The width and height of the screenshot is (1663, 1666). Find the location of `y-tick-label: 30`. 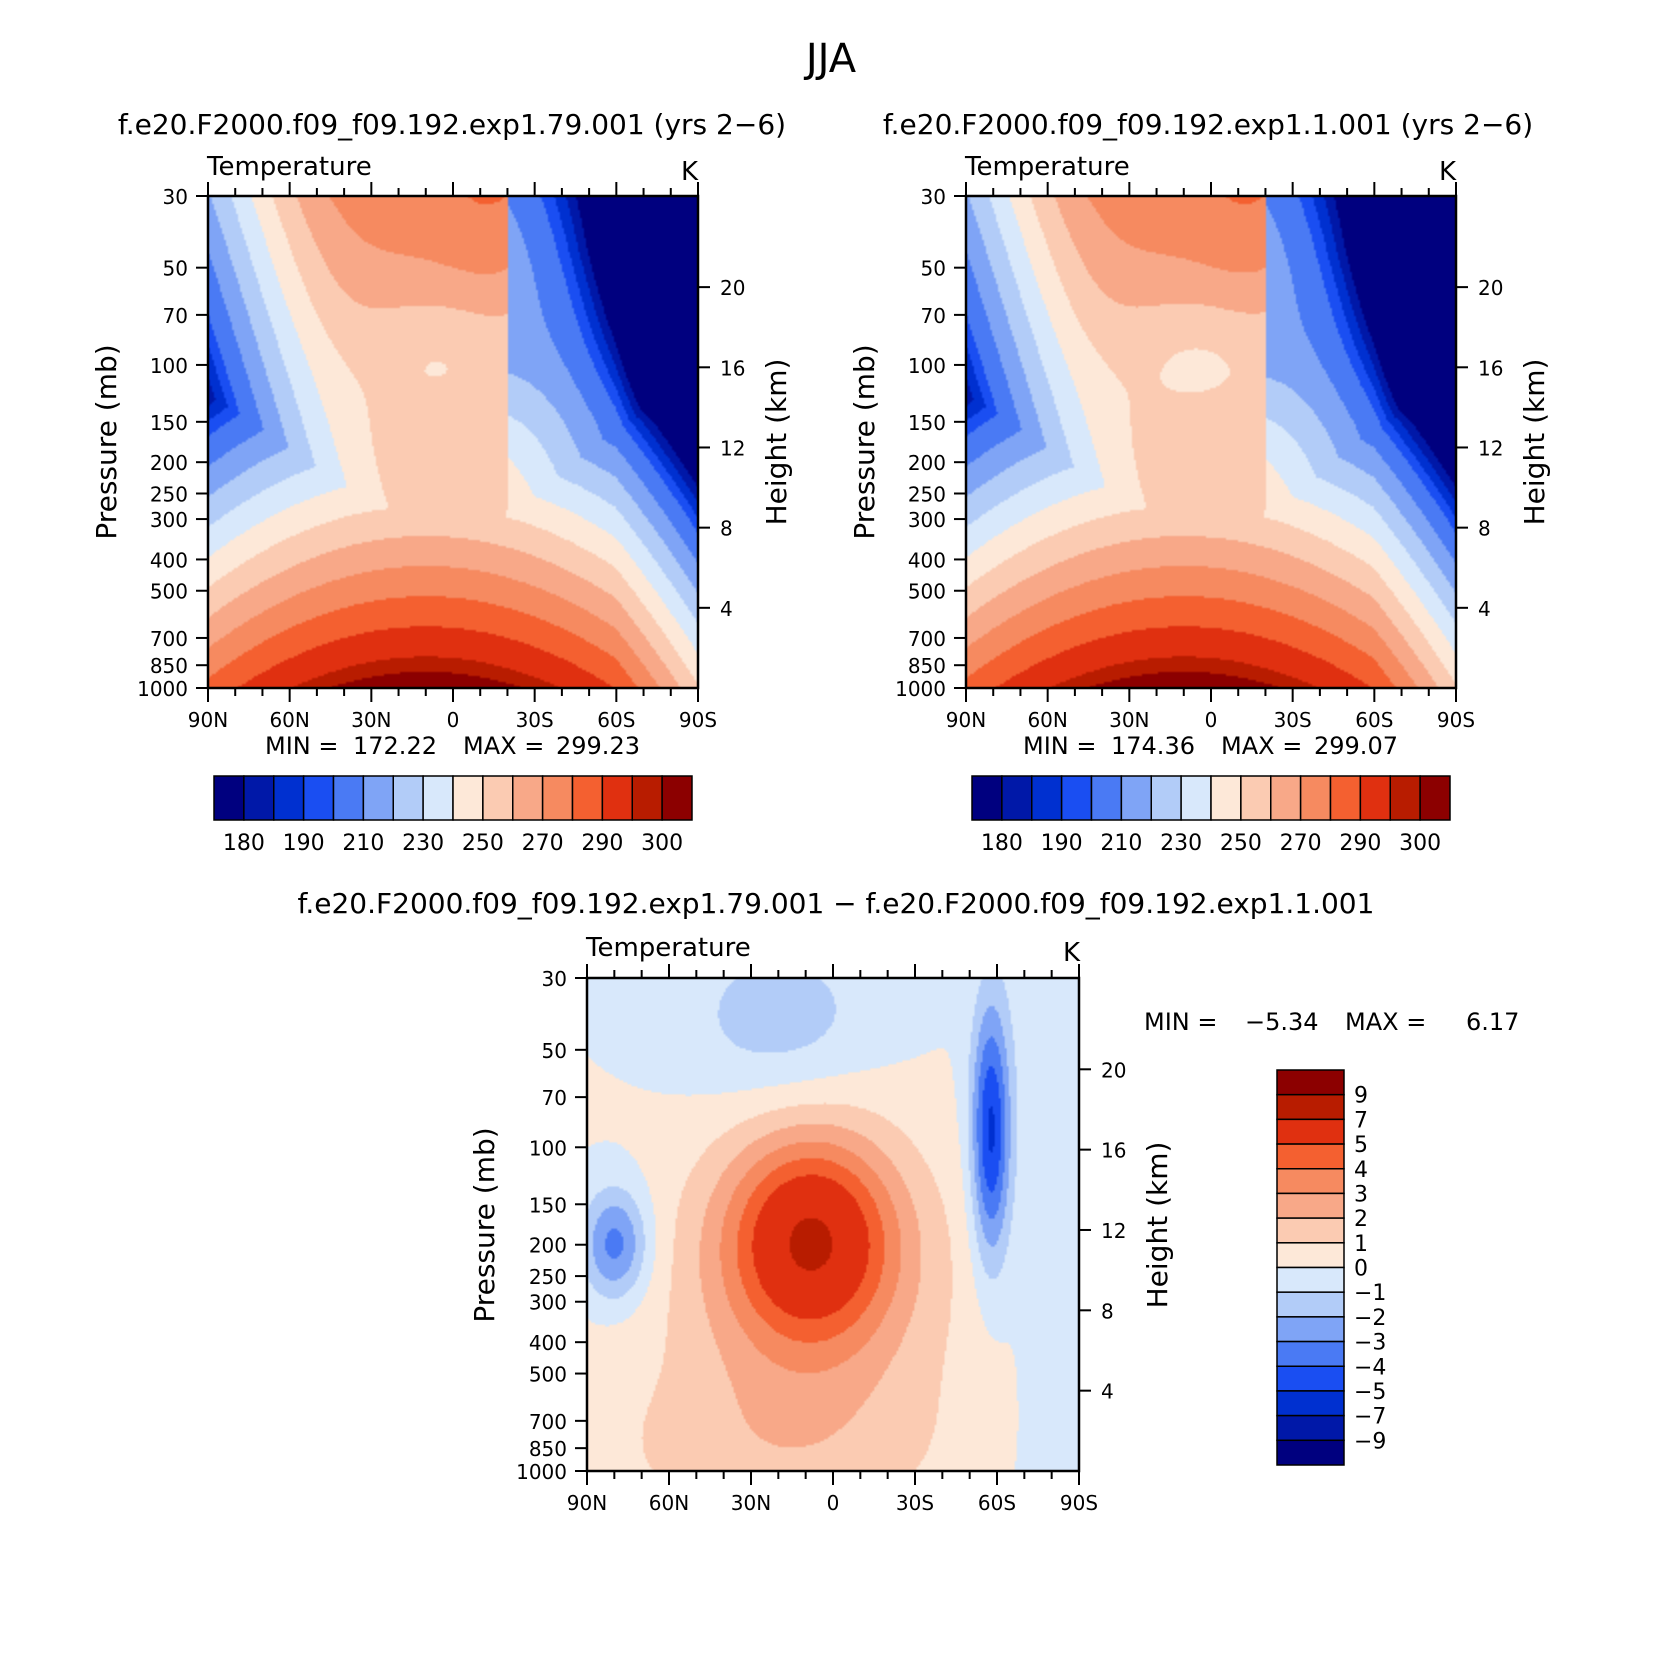

y-tick-label: 30 is located at coordinates (175, 197).